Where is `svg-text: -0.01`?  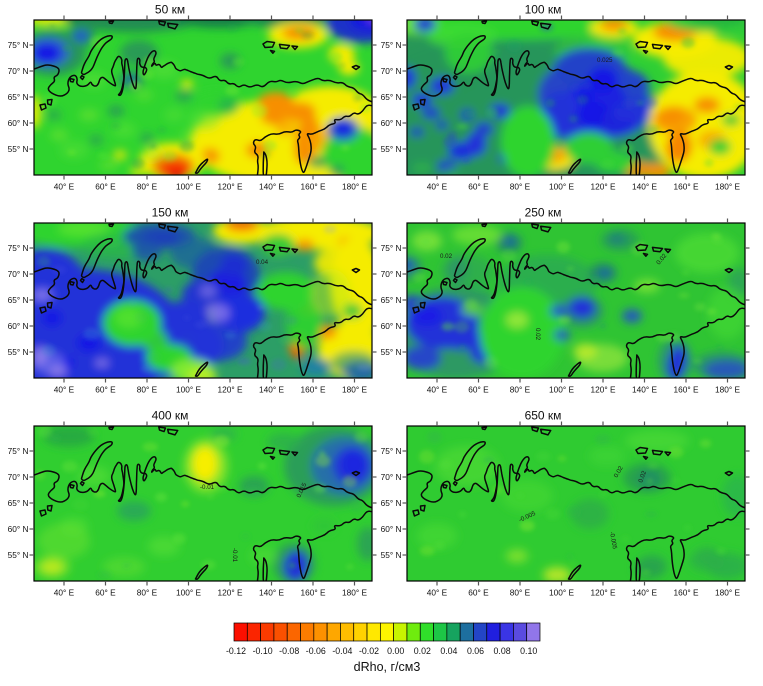 svg-text: -0.01 is located at coordinates (207, 487).